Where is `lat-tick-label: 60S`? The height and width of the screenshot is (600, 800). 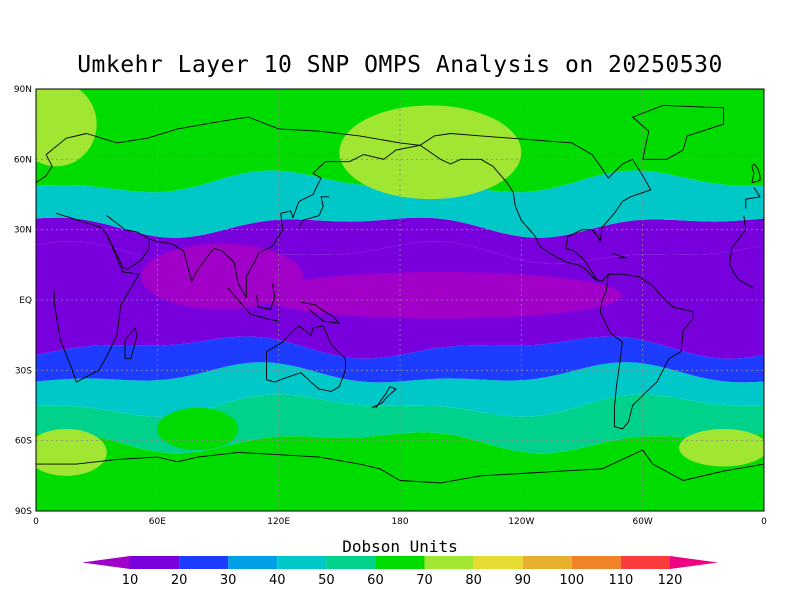 lat-tick-label: 60S is located at coordinates (23, 442).